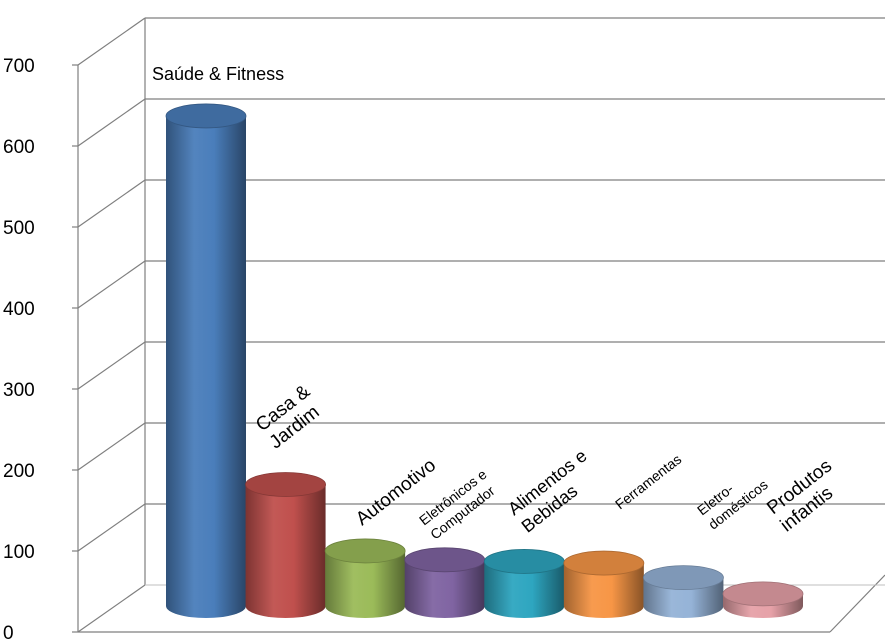 Image resolution: width=885 pixels, height=642 pixels. Describe the element at coordinates (19, 471) in the screenshot. I see `y-tick-label: 200` at that location.